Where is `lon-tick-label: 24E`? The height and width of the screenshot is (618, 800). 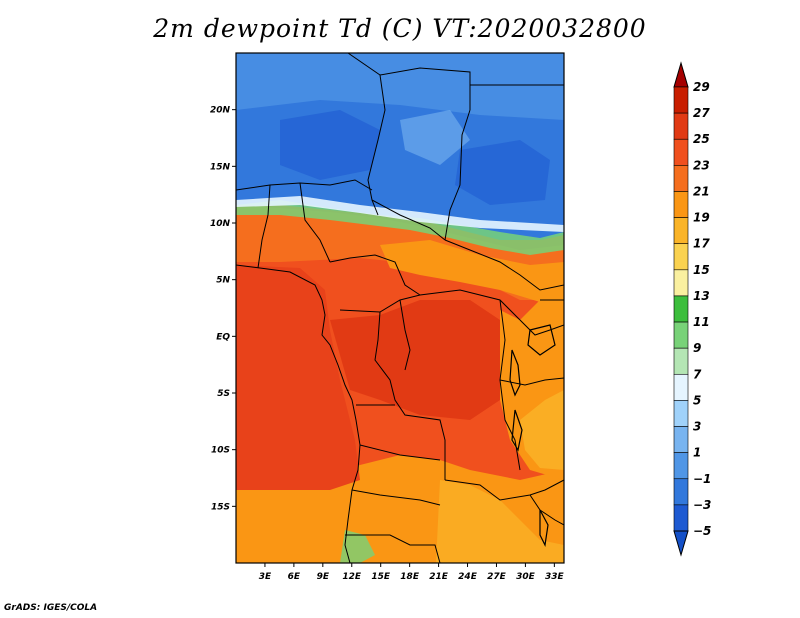
lon-tick-label: 24E is located at coordinates (468, 577).